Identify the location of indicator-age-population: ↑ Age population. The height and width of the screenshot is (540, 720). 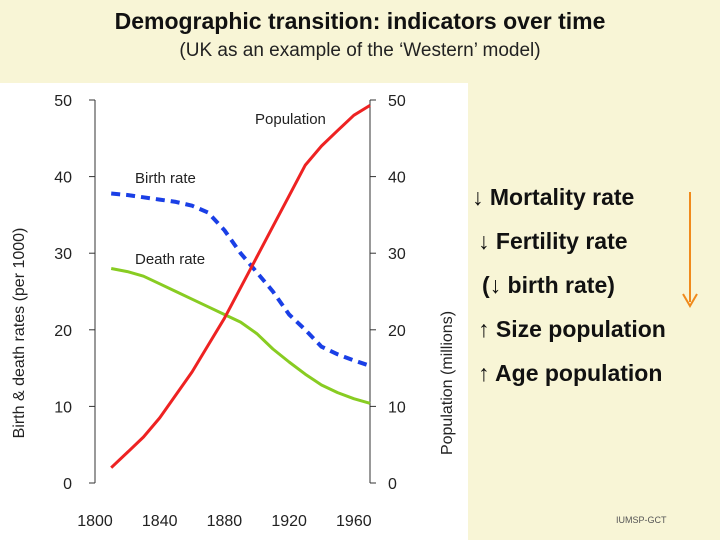
(570, 373).